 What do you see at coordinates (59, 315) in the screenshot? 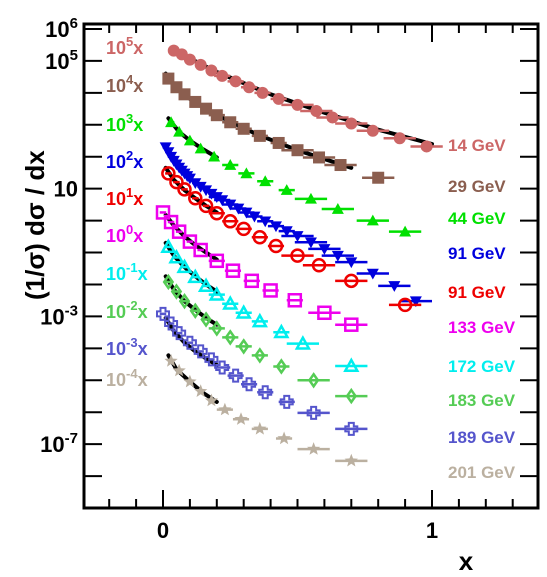
I see `y-tick-label: 10⁻³` at bounding box center [59, 315].